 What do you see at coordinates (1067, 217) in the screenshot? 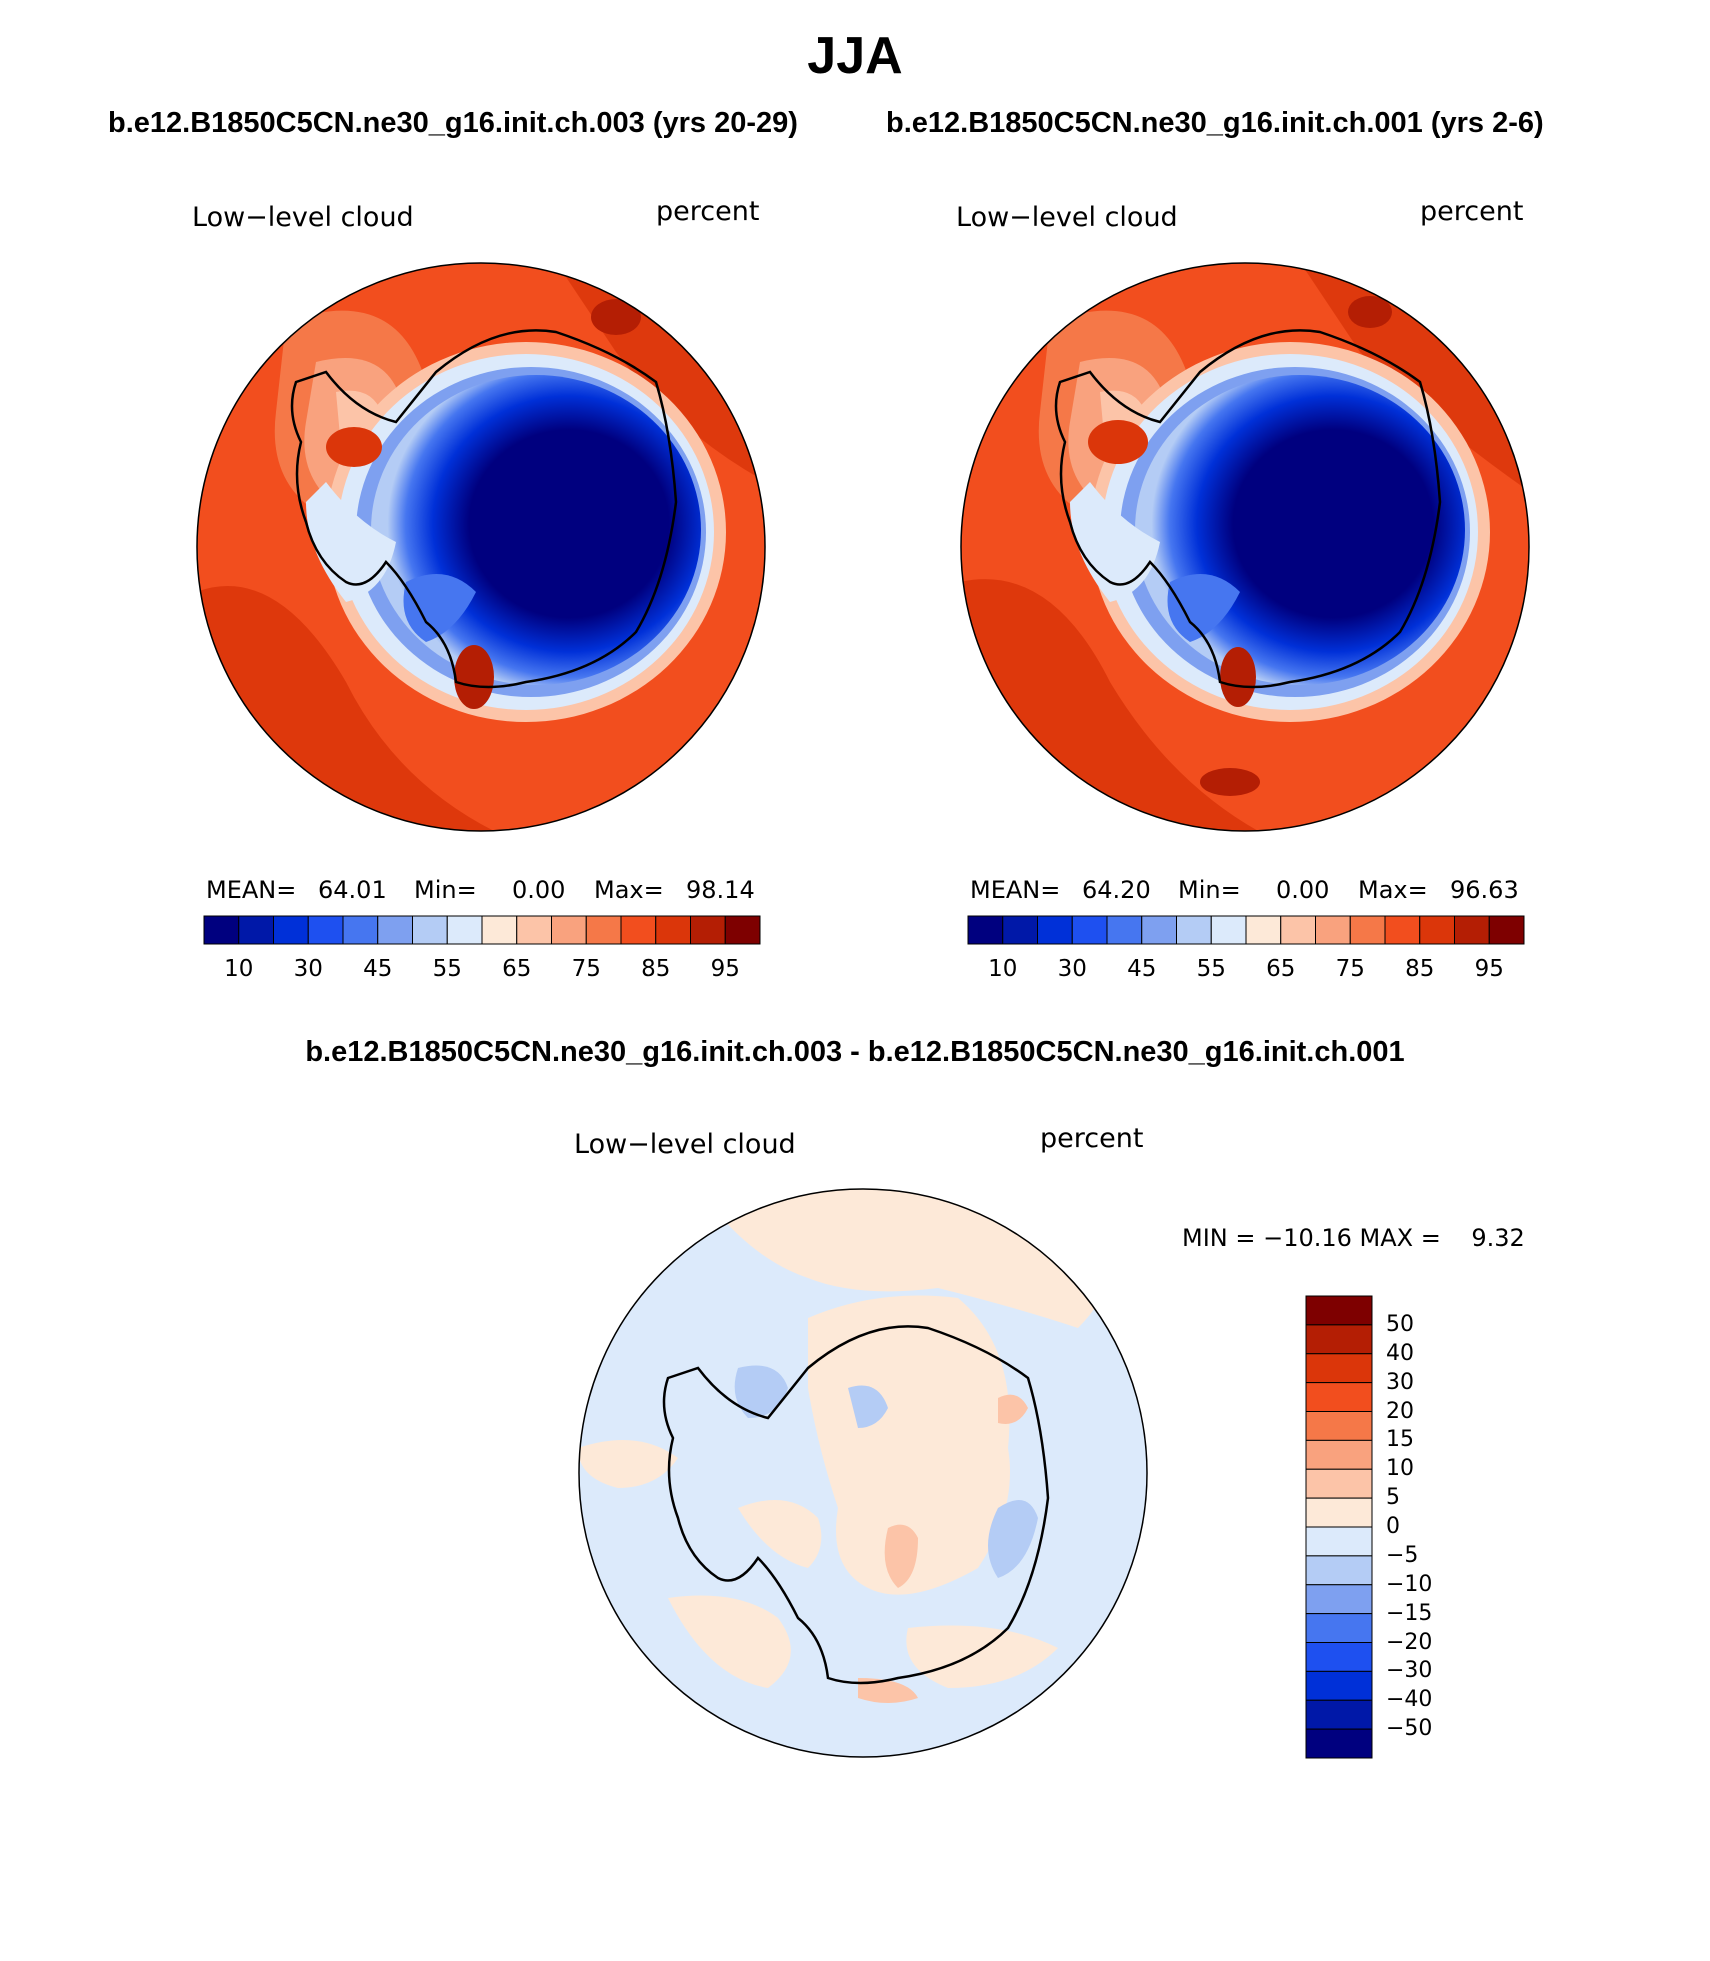
I see `panel-2-variable-label: Low−level cloud` at bounding box center [1067, 217].